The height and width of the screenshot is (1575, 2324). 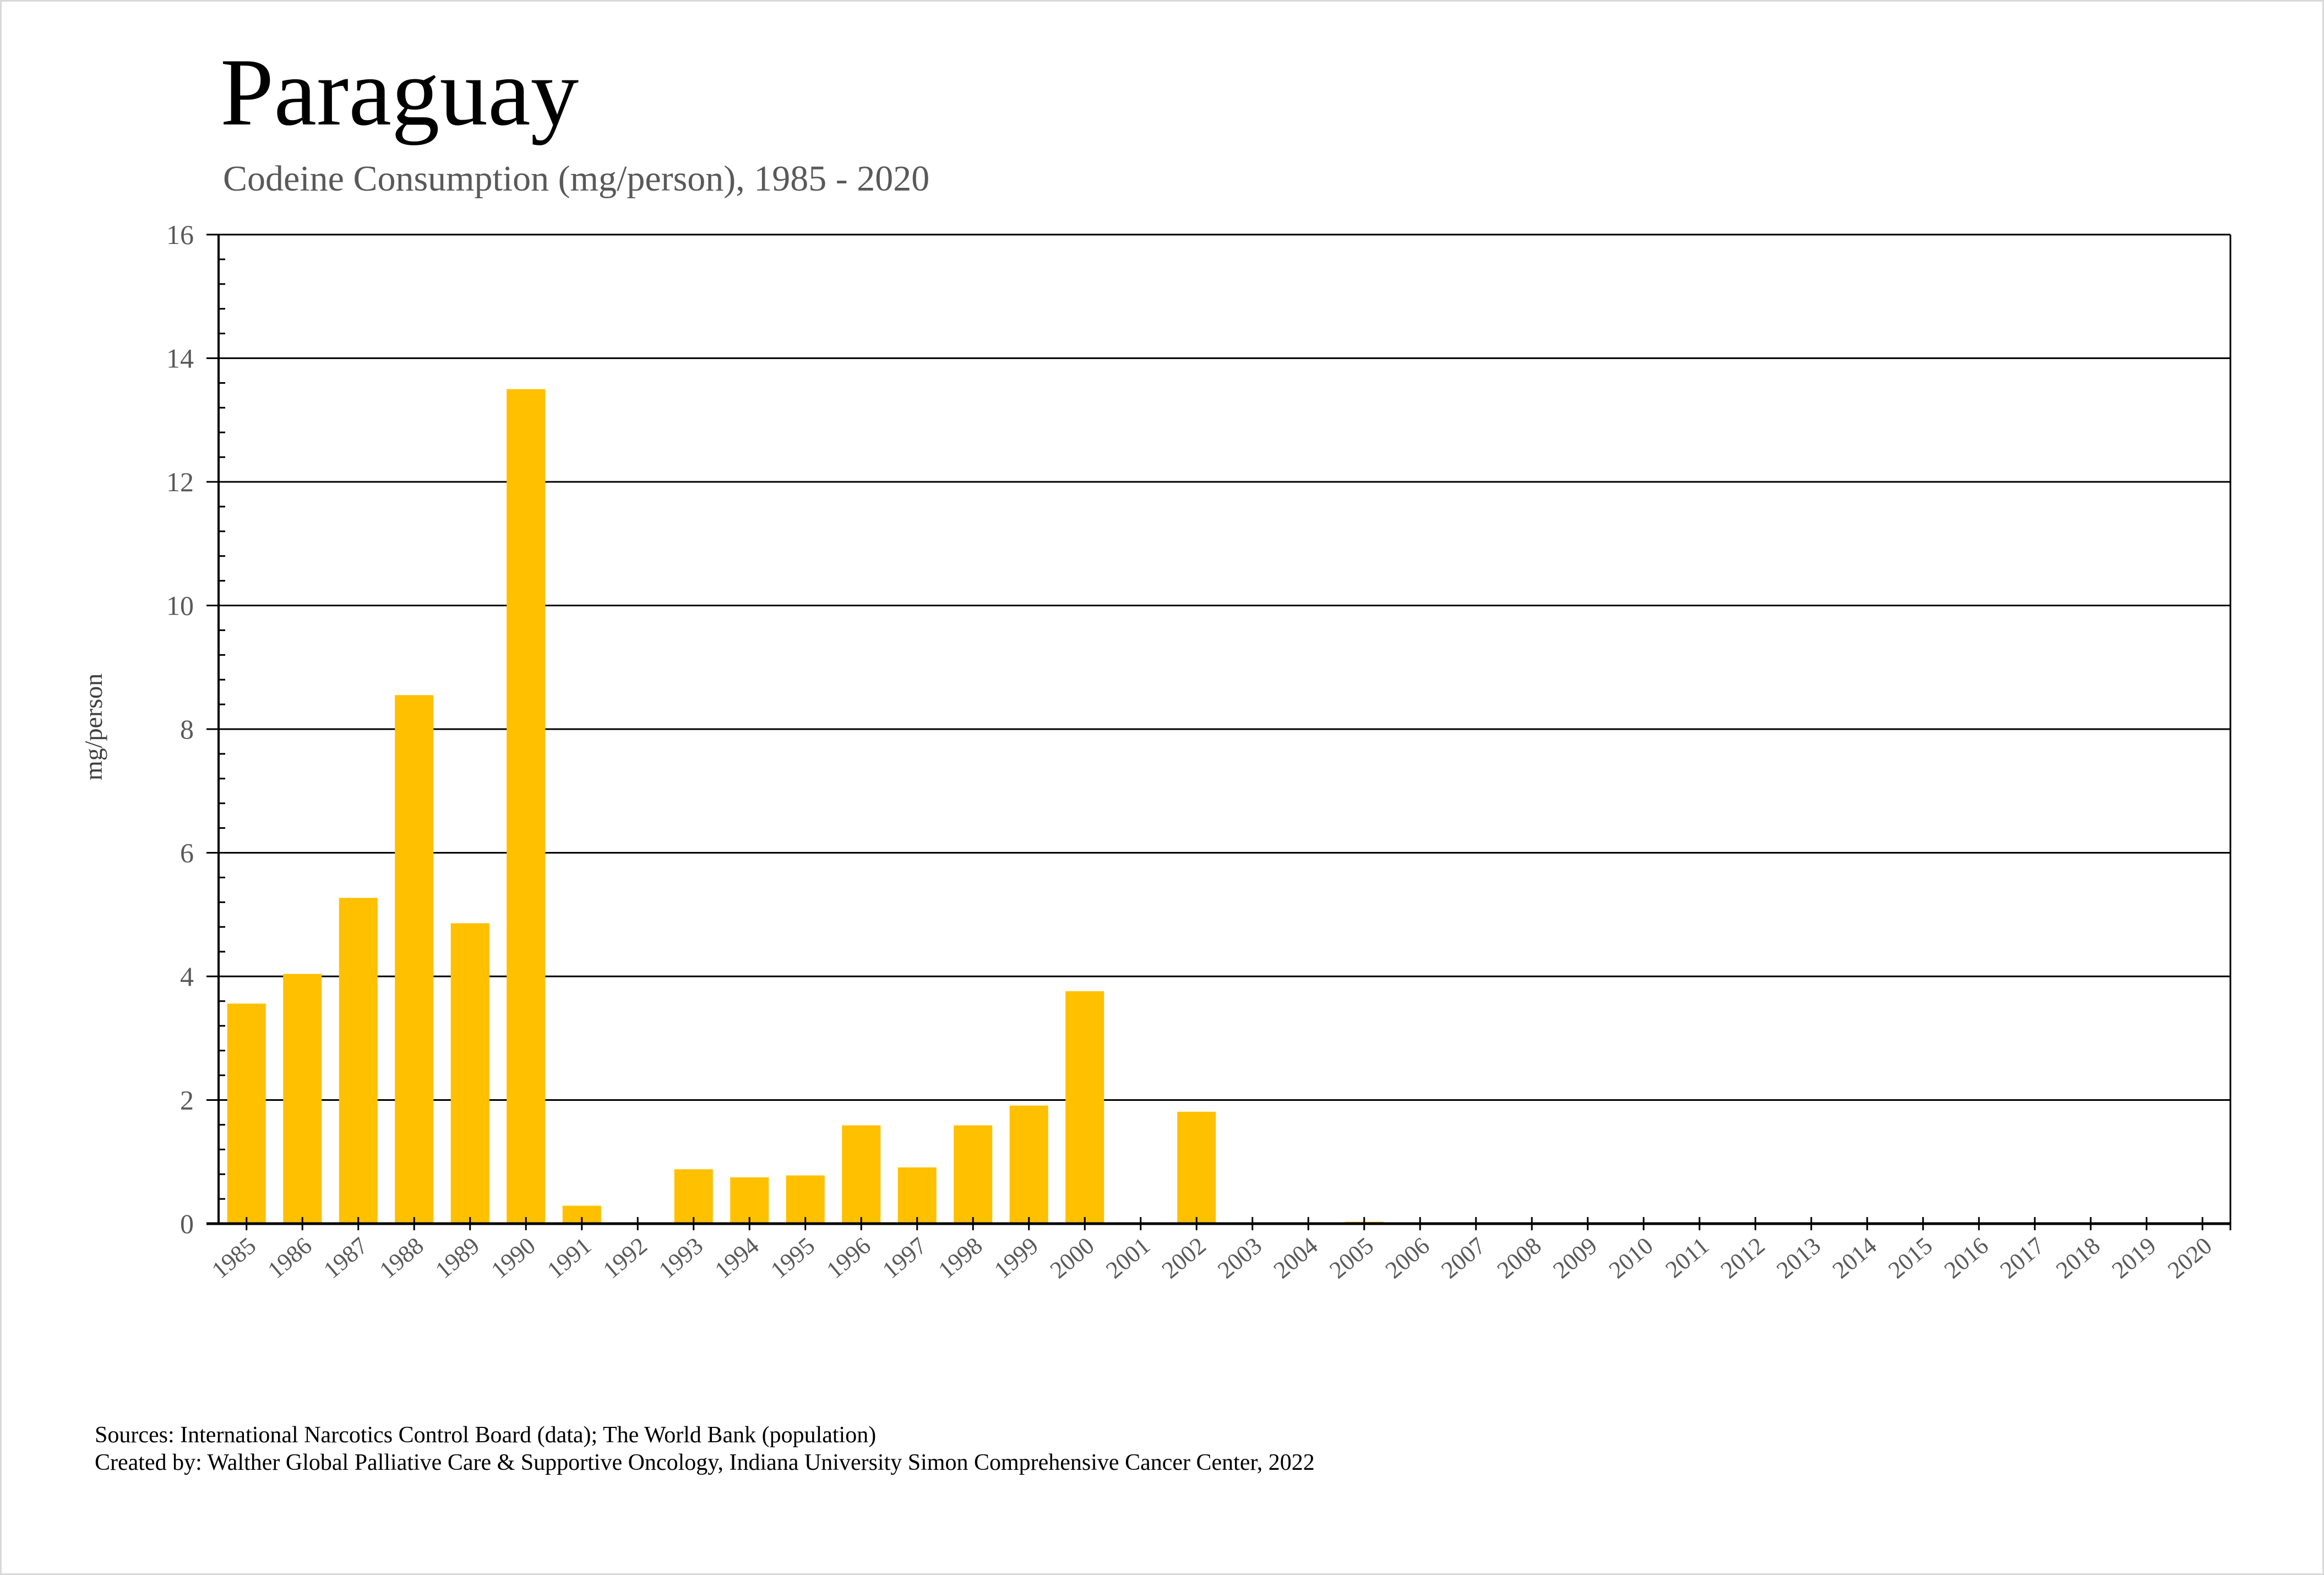 I want to click on x-tick-label: 1988, so click(x=401, y=1258).